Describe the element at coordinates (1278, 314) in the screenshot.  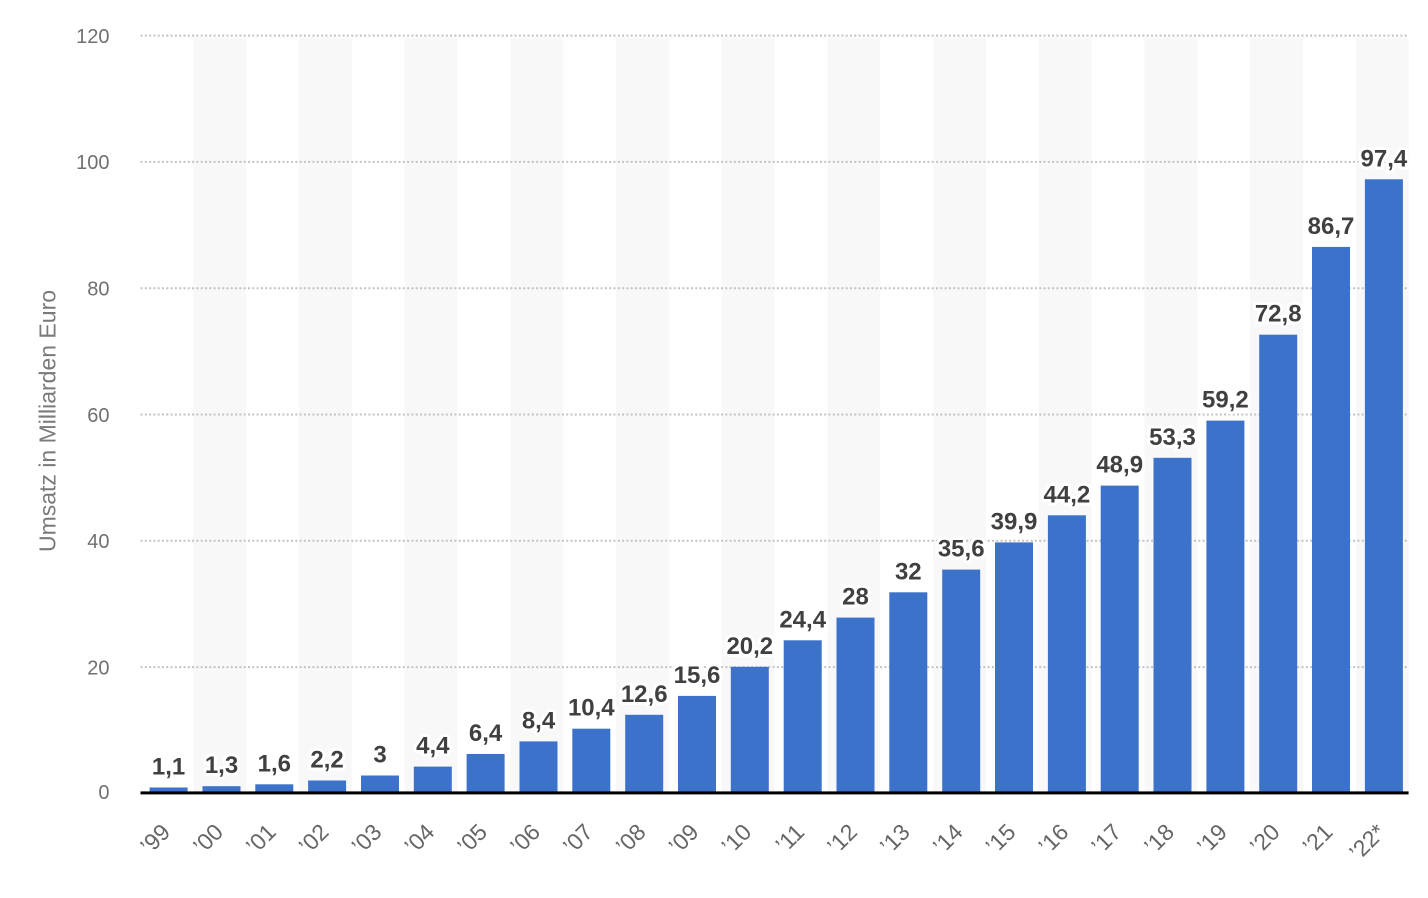
I see `svg-text: 72,8` at that location.